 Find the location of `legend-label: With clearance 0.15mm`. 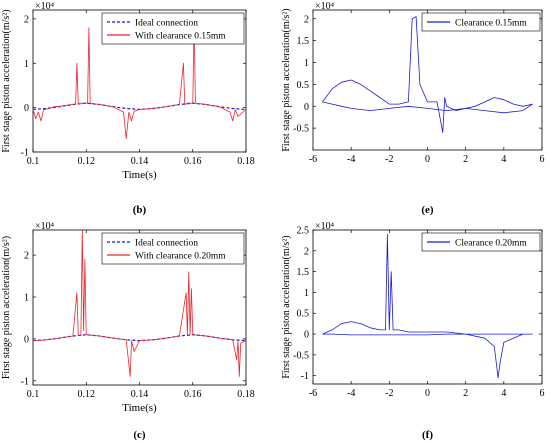

legend-label: With clearance 0.15mm is located at coordinates (180, 37).